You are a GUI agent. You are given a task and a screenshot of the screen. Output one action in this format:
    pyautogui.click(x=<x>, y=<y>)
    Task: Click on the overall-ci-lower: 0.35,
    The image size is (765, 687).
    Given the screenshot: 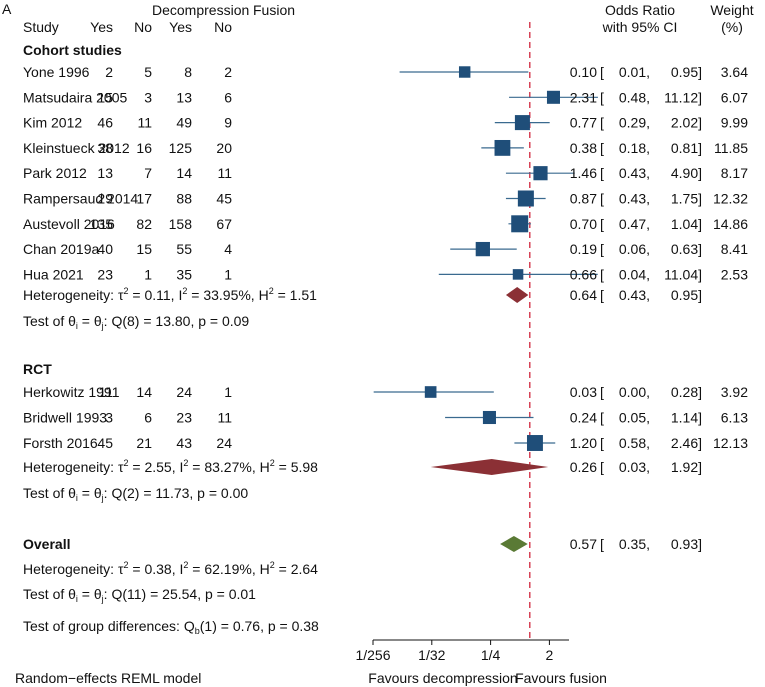 What is the action you would take?
    pyautogui.click(x=634, y=544)
    